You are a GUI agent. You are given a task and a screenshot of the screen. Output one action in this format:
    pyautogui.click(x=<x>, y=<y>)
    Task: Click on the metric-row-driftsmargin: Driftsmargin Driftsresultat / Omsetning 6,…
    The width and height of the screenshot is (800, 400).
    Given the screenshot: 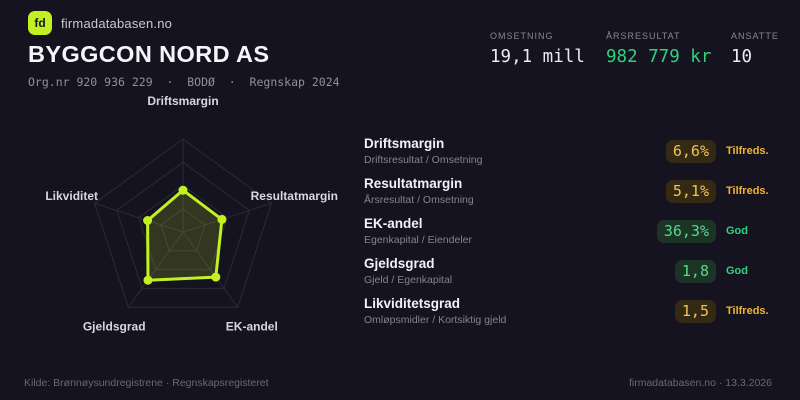 What is the action you would take?
    pyautogui.click(x=568, y=151)
    